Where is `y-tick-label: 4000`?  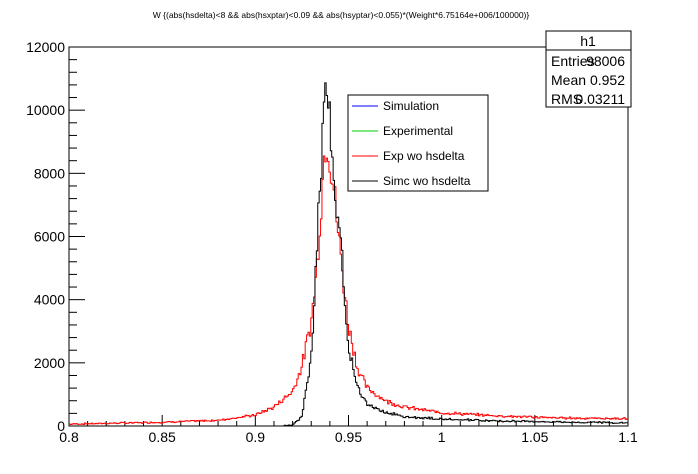
y-tick-label: 4000 is located at coordinates (49, 300).